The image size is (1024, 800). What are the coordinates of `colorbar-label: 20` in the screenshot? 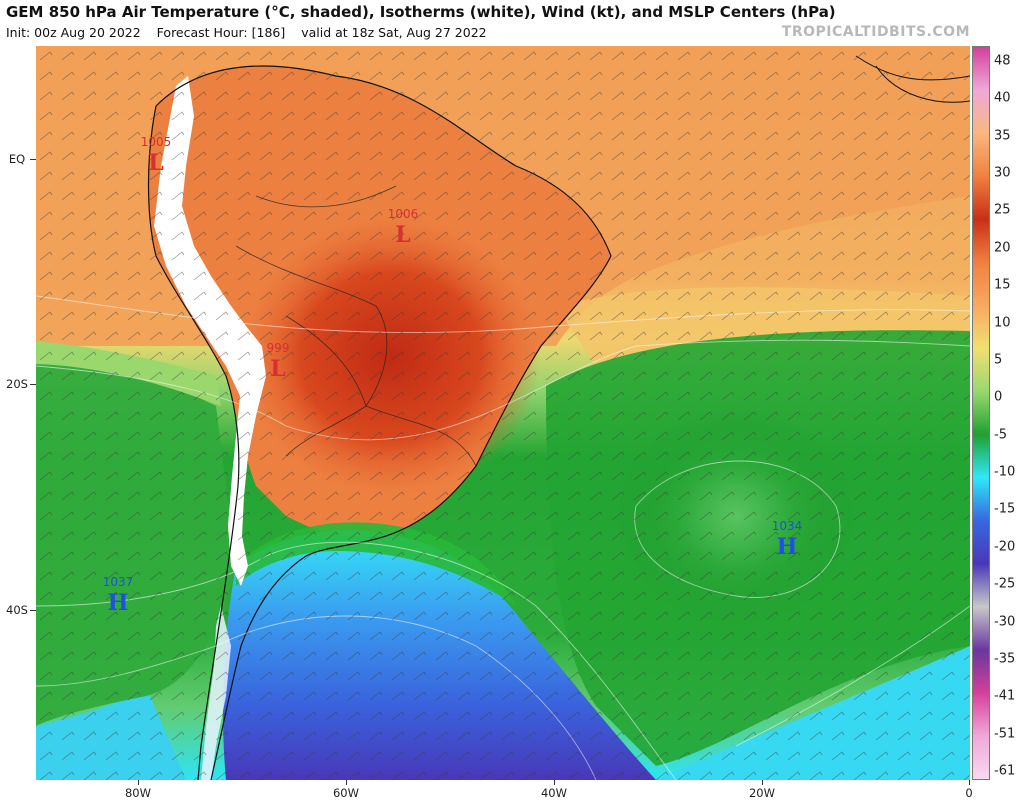 It's located at (1002, 248).